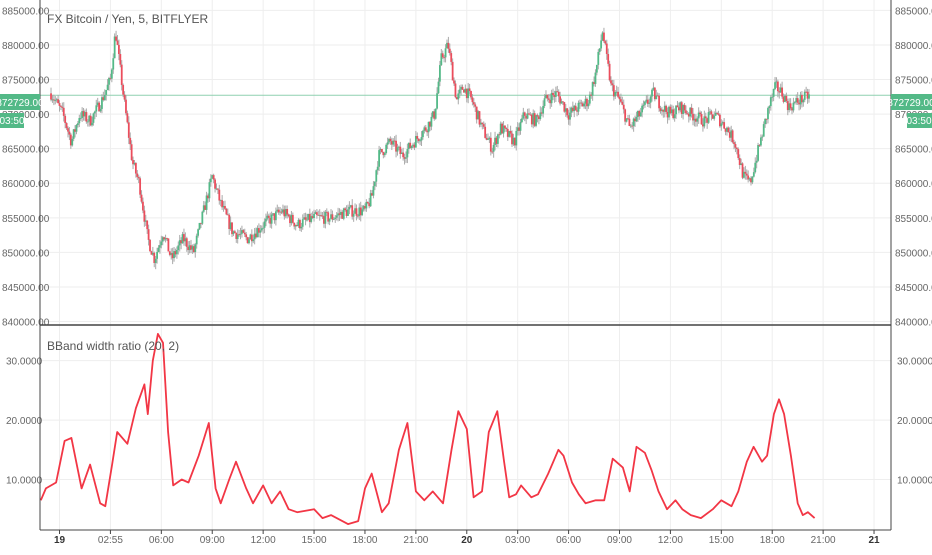 The image size is (932, 555). Describe the element at coordinates (619, 540) in the screenshot. I see `time-tick-label: 09:00` at that location.